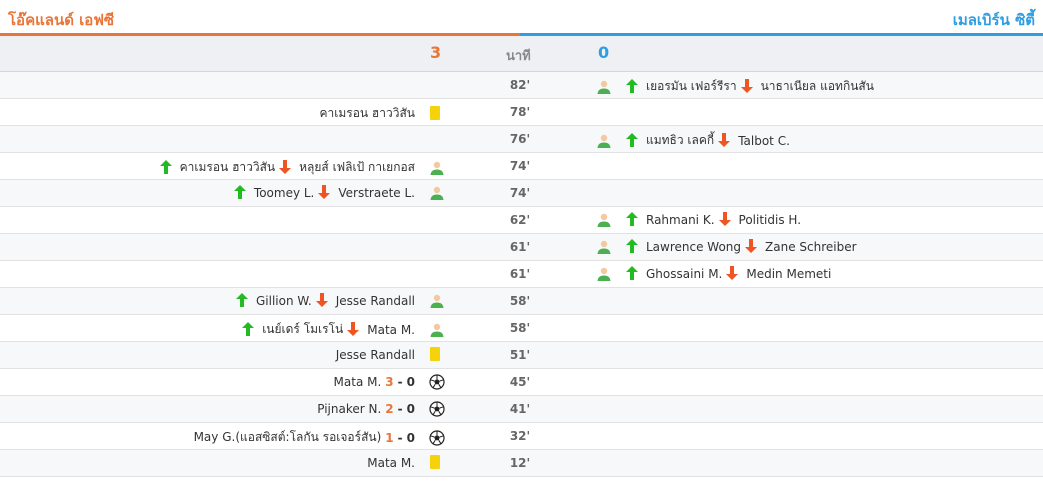 The height and width of the screenshot is (495, 1043). I want to click on away-event: เยอรมัน เฟอร์รีรา นาธาเนียล แอทกินสัน, so click(735, 86).